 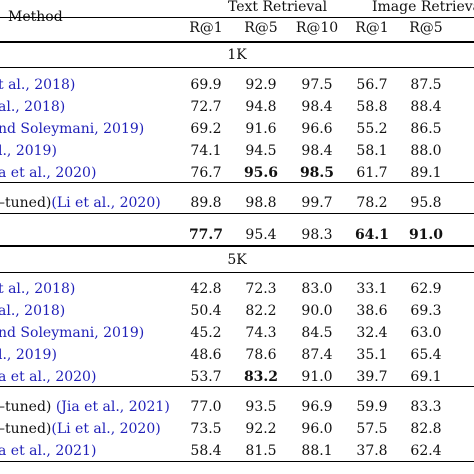 What do you see at coordinates (317, 377) in the screenshot?
I see `table-cell: 91.0` at bounding box center [317, 377].